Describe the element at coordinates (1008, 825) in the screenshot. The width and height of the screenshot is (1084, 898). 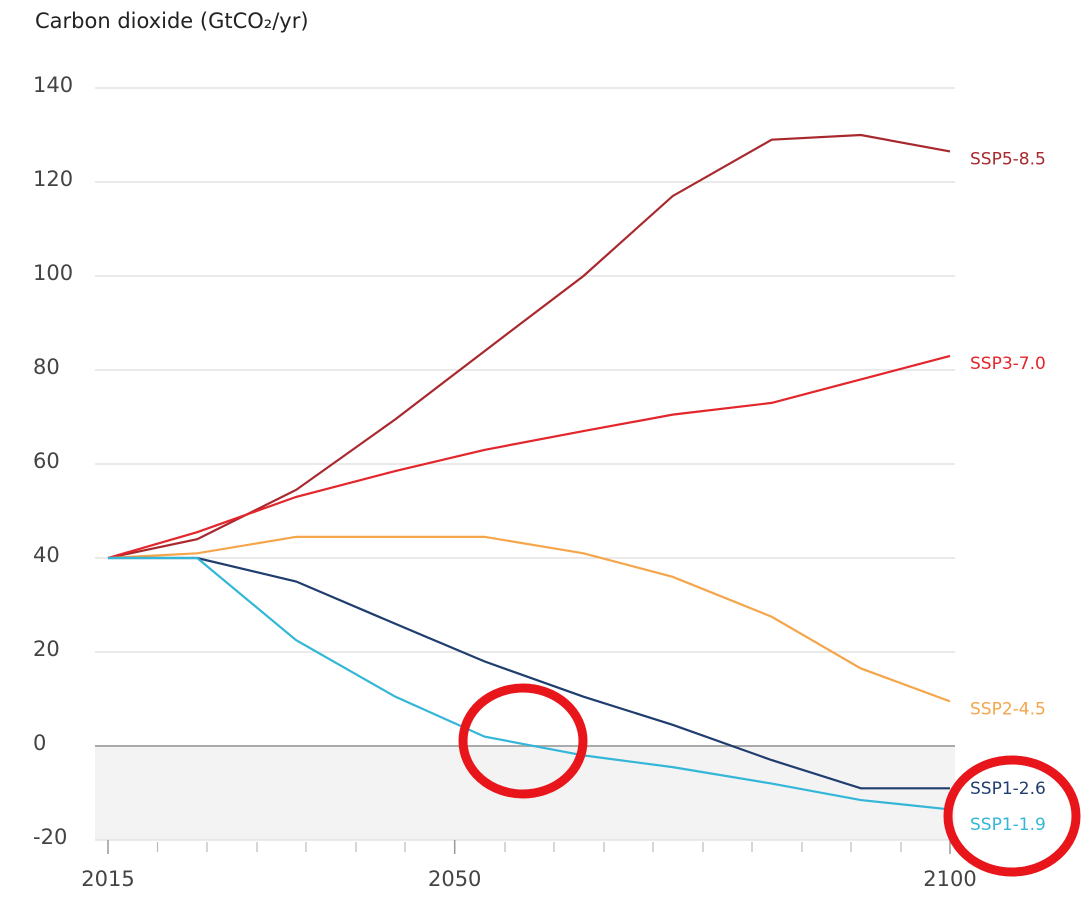
I see `series-label: SSP1-1.9` at that location.